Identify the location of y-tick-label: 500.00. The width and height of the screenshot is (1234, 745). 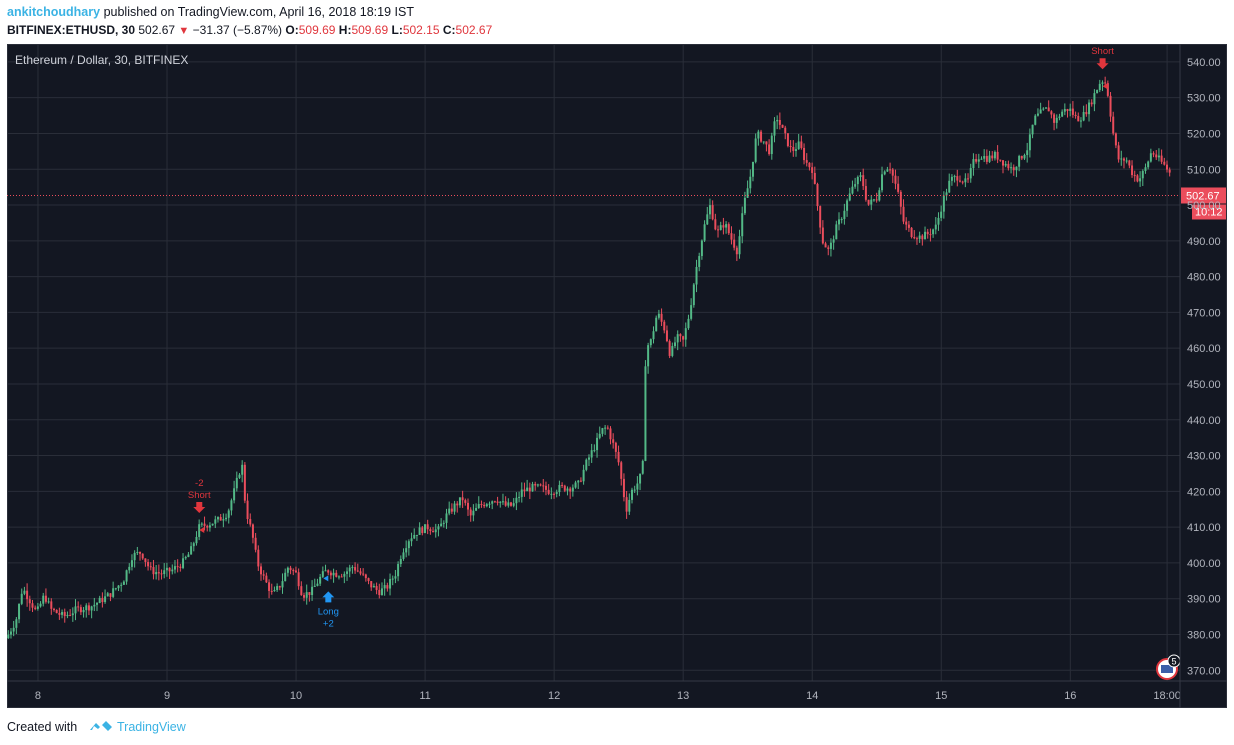
(1204, 206).